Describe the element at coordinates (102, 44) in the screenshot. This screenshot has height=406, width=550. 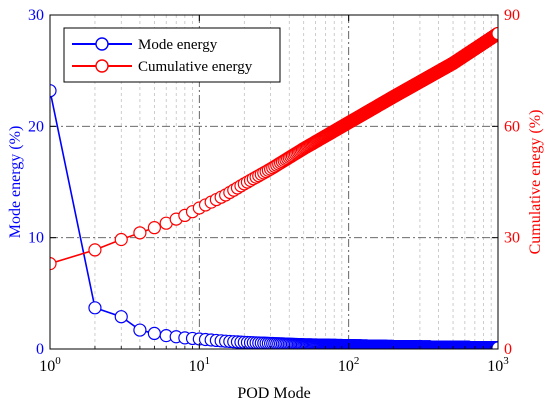
I see `legend-marker-mode-energy` at that location.